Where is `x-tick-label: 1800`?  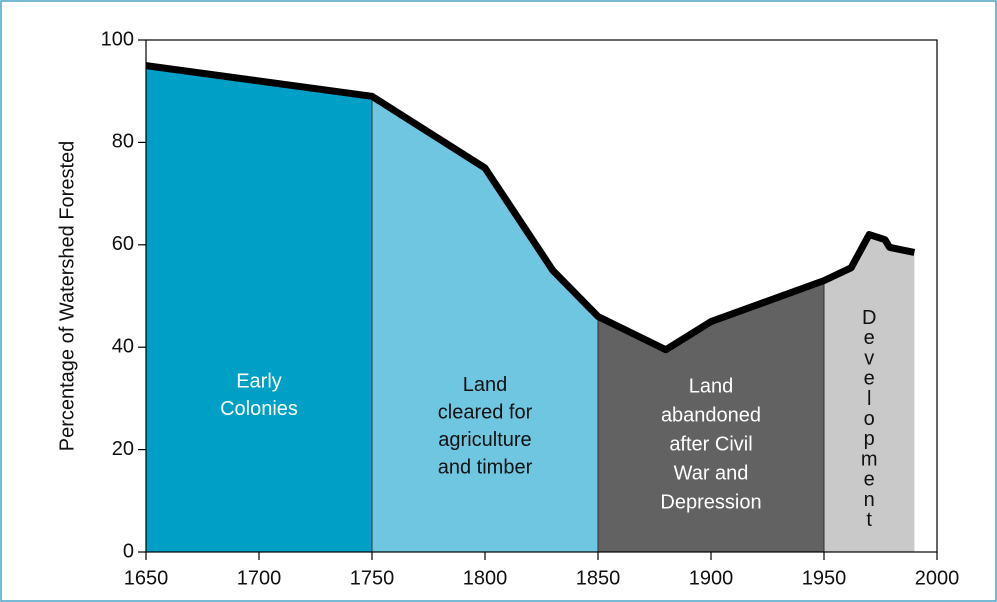 x-tick-label: 1800 is located at coordinates (485, 578).